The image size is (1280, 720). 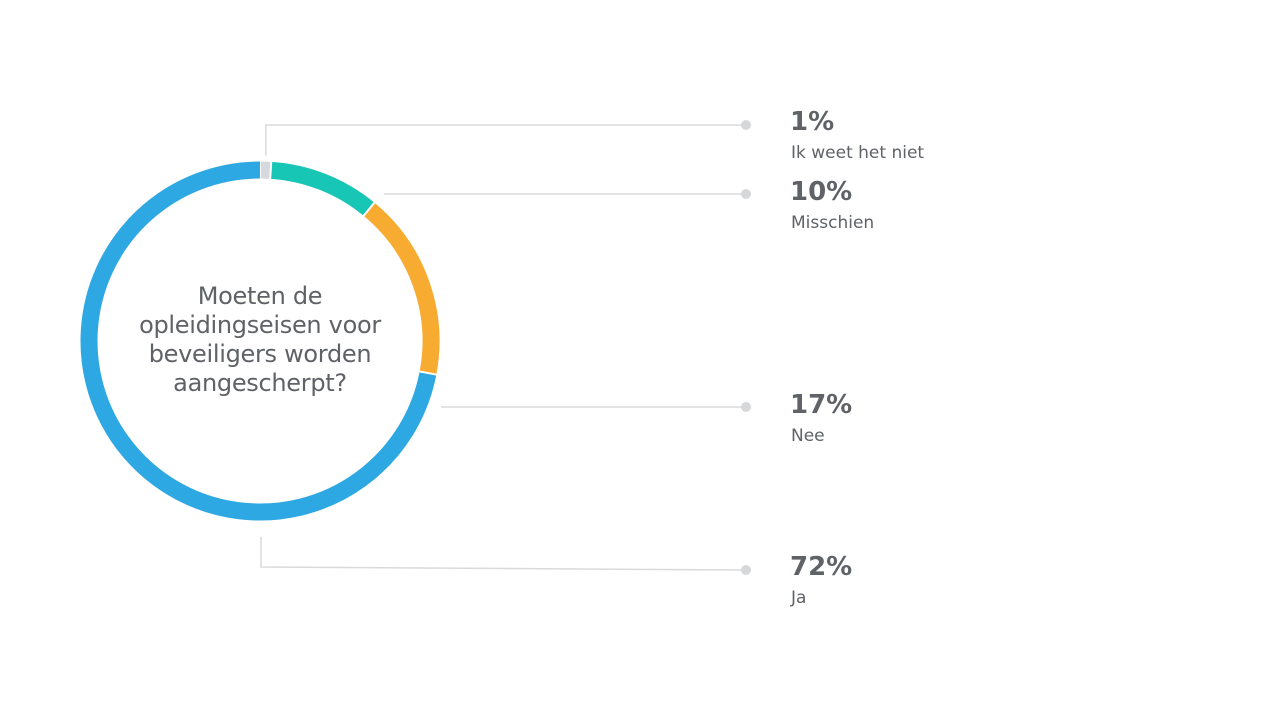 I want to click on value-label-nee: 17%, so click(x=821, y=405).